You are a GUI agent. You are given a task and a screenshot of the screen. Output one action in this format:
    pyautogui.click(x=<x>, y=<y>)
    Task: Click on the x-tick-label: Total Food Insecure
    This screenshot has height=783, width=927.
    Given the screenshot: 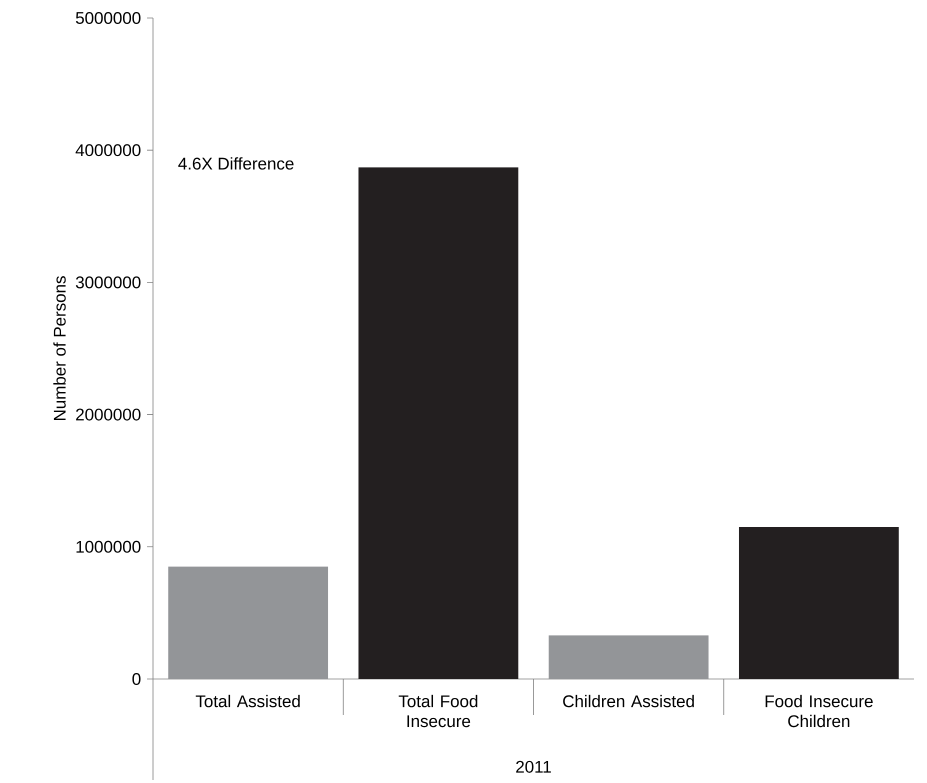 What is the action you would take?
    pyautogui.click(x=438, y=711)
    